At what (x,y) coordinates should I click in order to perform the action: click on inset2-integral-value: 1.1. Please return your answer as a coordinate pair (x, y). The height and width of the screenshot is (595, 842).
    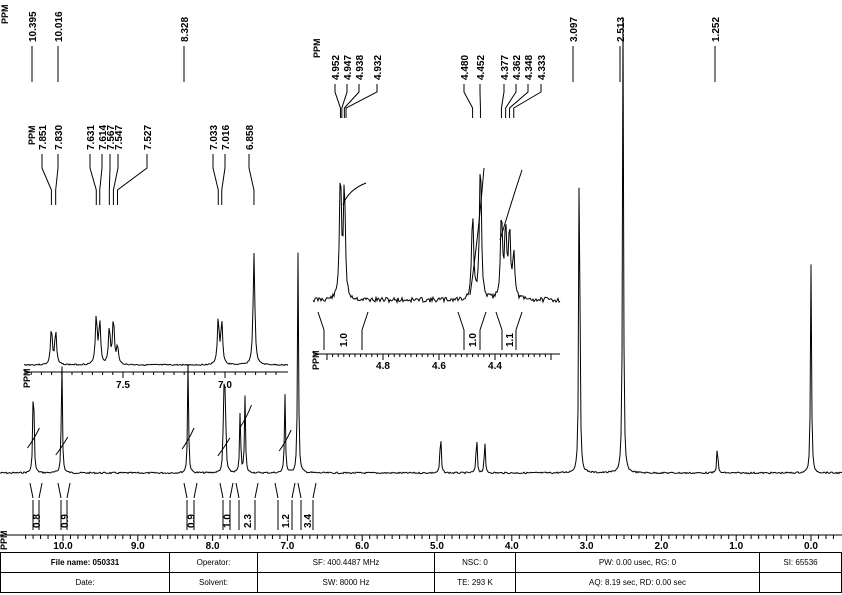
    Looking at the image, I should click on (510, 340).